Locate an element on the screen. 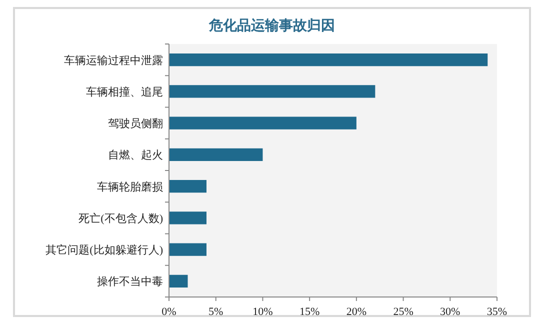 Image resolution: width=544 pixels, height=323 pixels. x-tick-label: 10% is located at coordinates (262, 312).